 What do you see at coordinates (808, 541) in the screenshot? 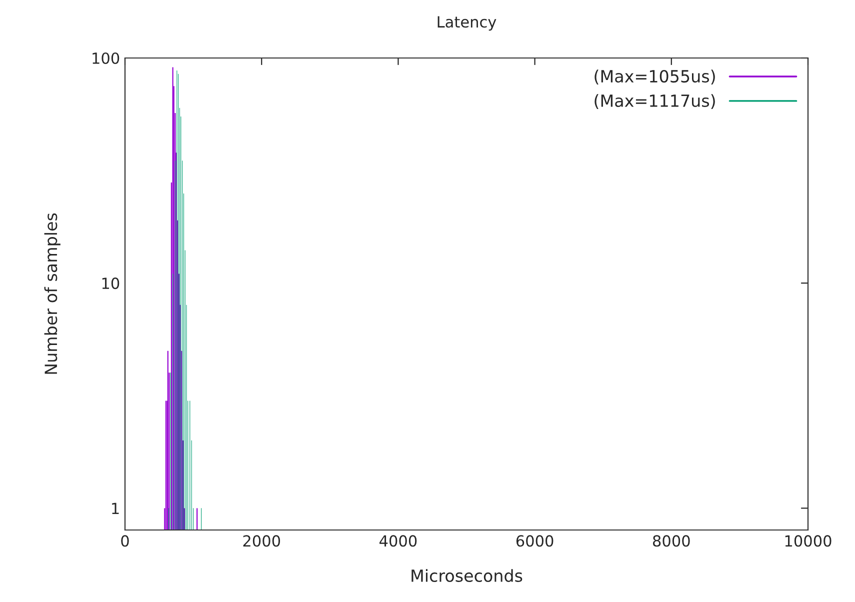
I see `x-tick-label: 10000` at bounding box center [808, 541].